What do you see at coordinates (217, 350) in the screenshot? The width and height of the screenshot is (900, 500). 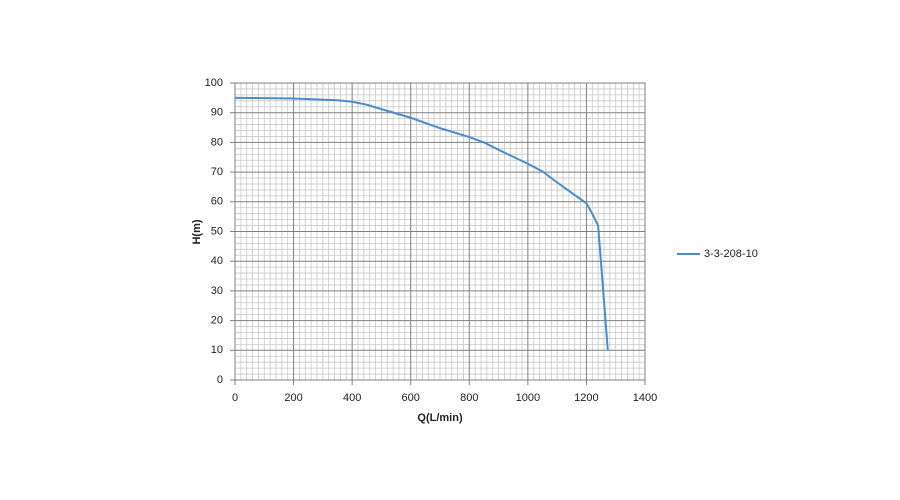 I see `y-tick-label: 10` at bounding box center [217, 350].